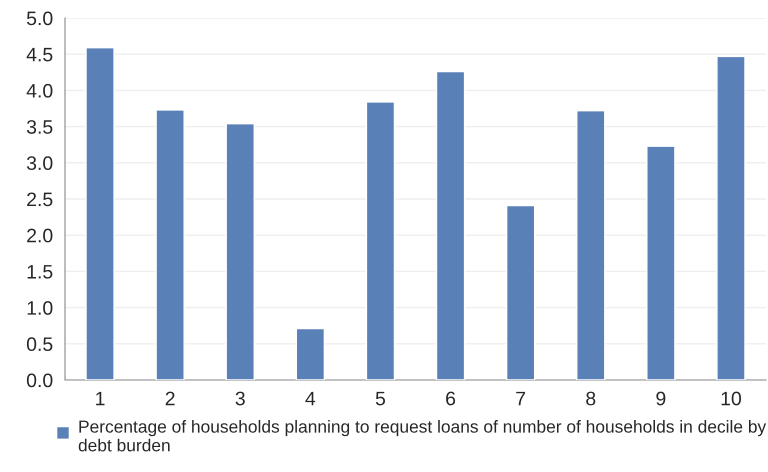 This screenshot has width=768, height=472. What do you see at coordinates (39, 344) in the screenshot?
I see `y-tick-label: 0.5` at bounding box center [39, 344].